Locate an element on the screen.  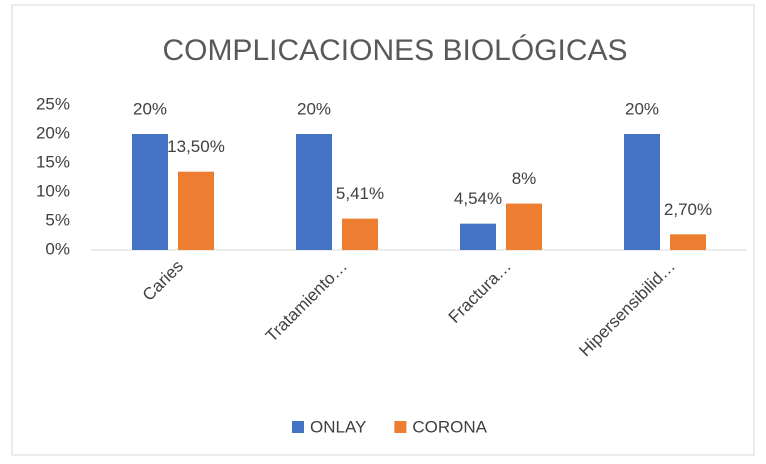
chart-title: COMPLICACIONES BIOLÓGICAS is located at coordinates (394, 50).